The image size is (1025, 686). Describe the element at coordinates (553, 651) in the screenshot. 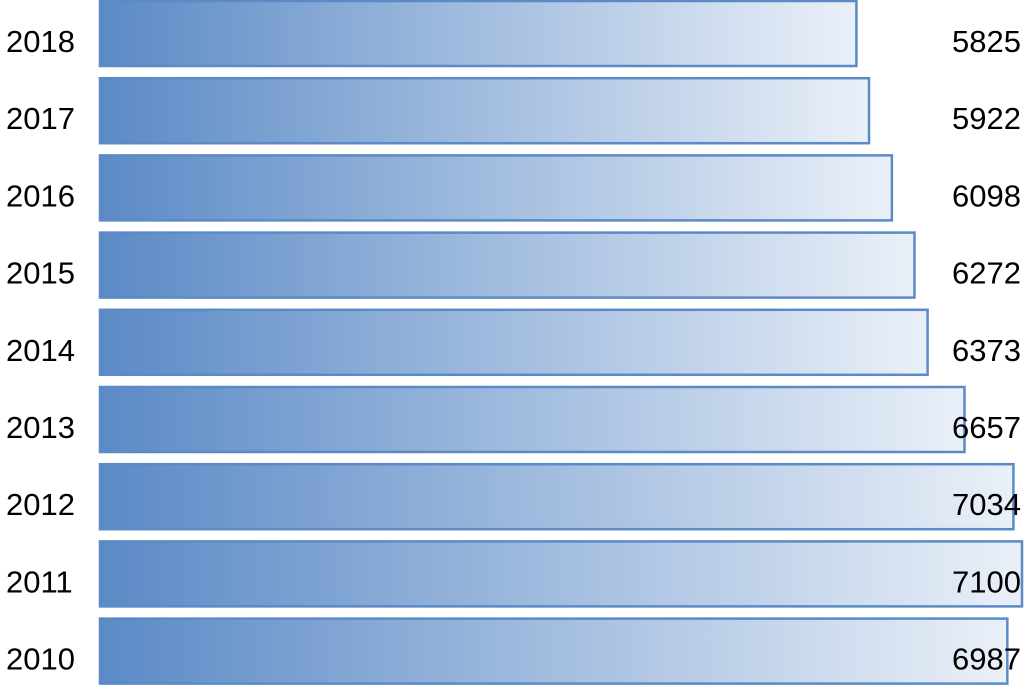

I see `bar-2010` at that location.